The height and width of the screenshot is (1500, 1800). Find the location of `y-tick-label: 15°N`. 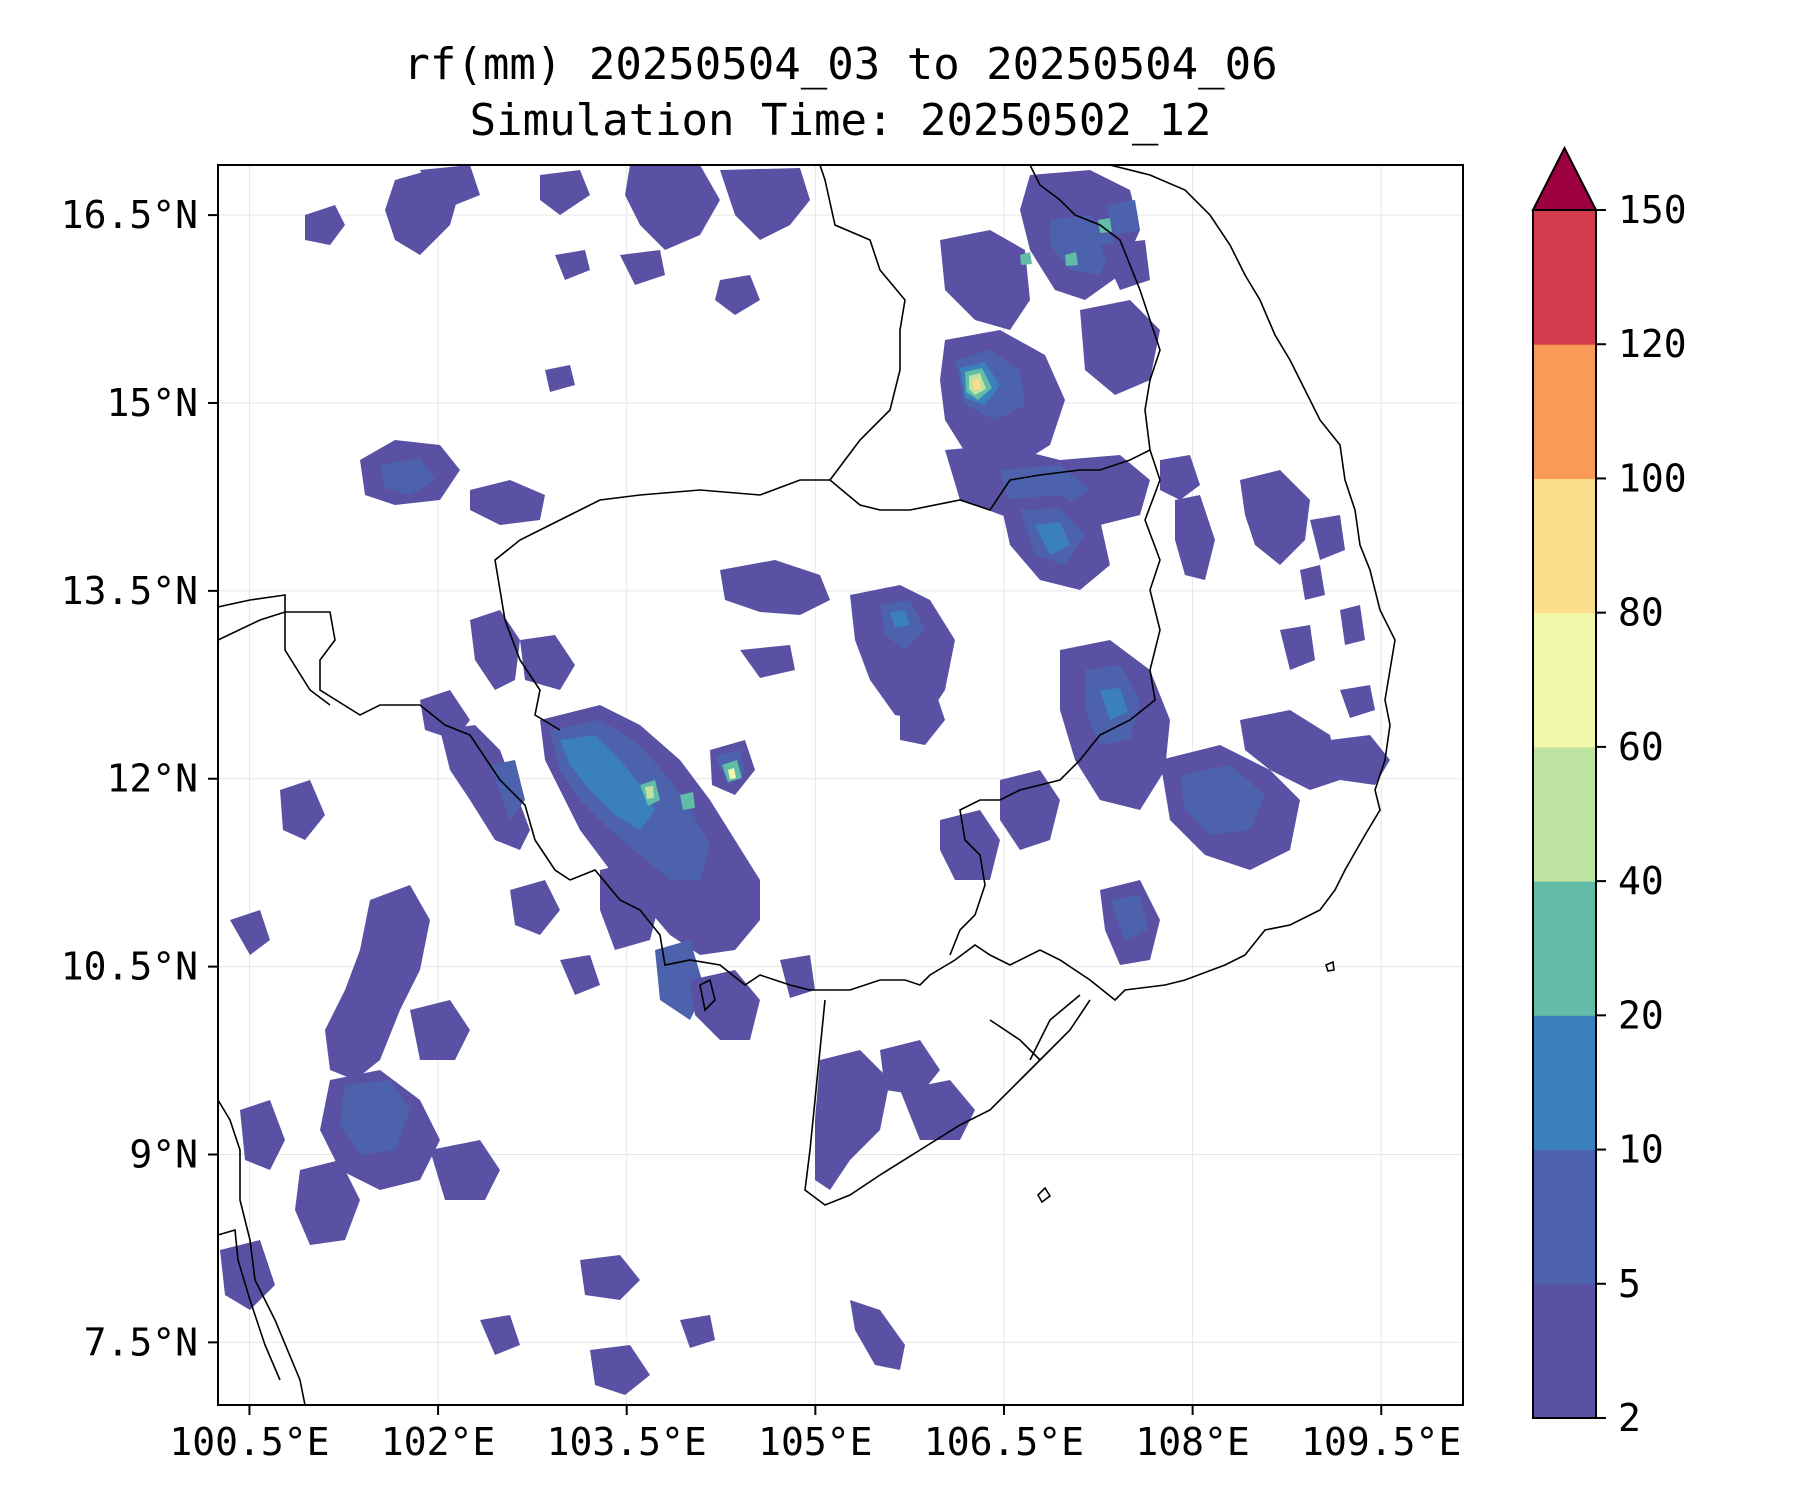

y-tick-label: 15°N is located at coordinates (152, 403).